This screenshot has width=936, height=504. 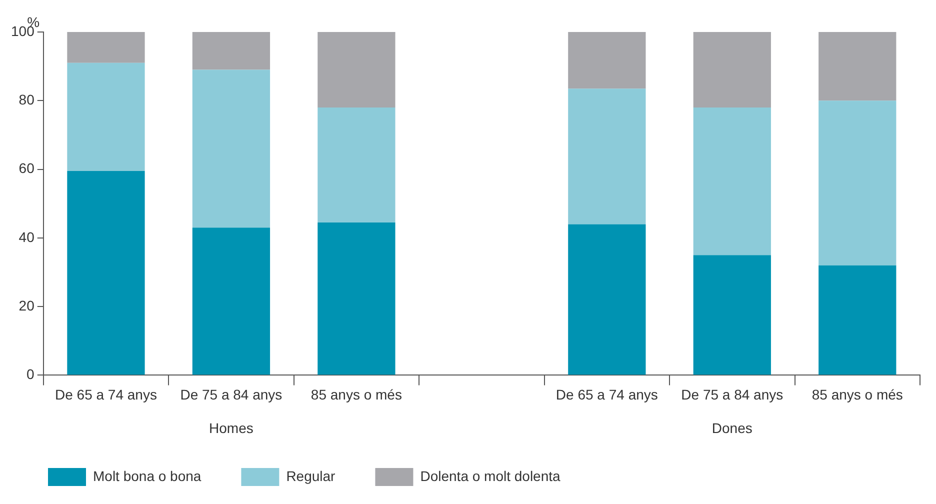 What do you see at coordinates (26, 168) in the screenshot?
I see `y-tick-label: 60` at bounding box center [26, 168].